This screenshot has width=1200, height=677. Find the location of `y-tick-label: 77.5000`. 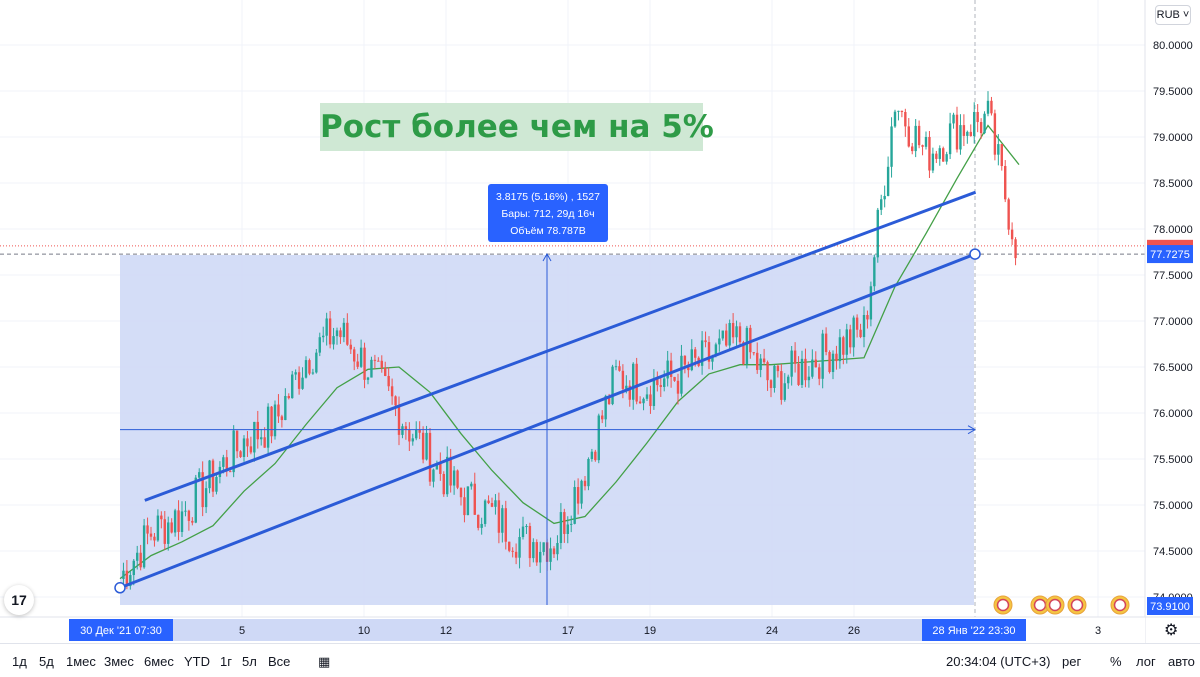

y-tick-label: 77.5000 is located at coordinates (1173, 276).